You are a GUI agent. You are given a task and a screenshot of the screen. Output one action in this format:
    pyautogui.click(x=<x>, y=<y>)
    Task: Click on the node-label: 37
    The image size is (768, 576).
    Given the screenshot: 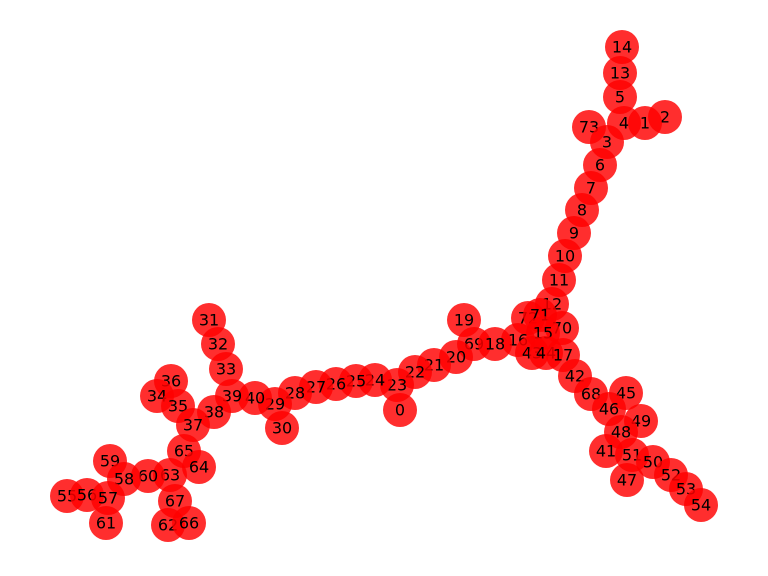 What is the action you would take?
    pyautogui.click(x=193, y=425)
    